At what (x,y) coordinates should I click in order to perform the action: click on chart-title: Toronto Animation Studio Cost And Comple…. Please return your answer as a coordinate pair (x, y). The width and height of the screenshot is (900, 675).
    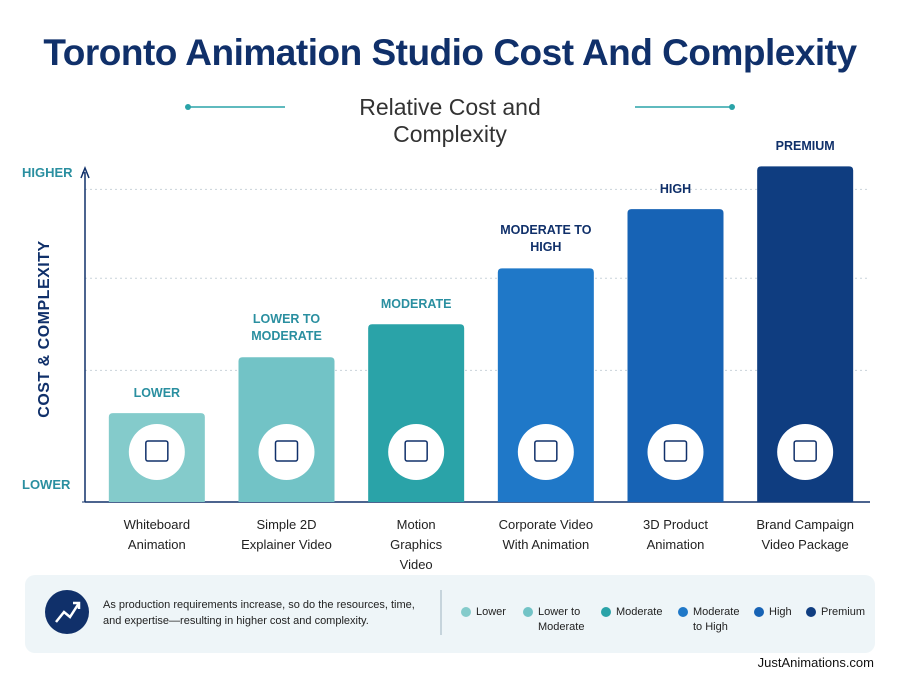
    Looking at the image, I should click on (450, 52).